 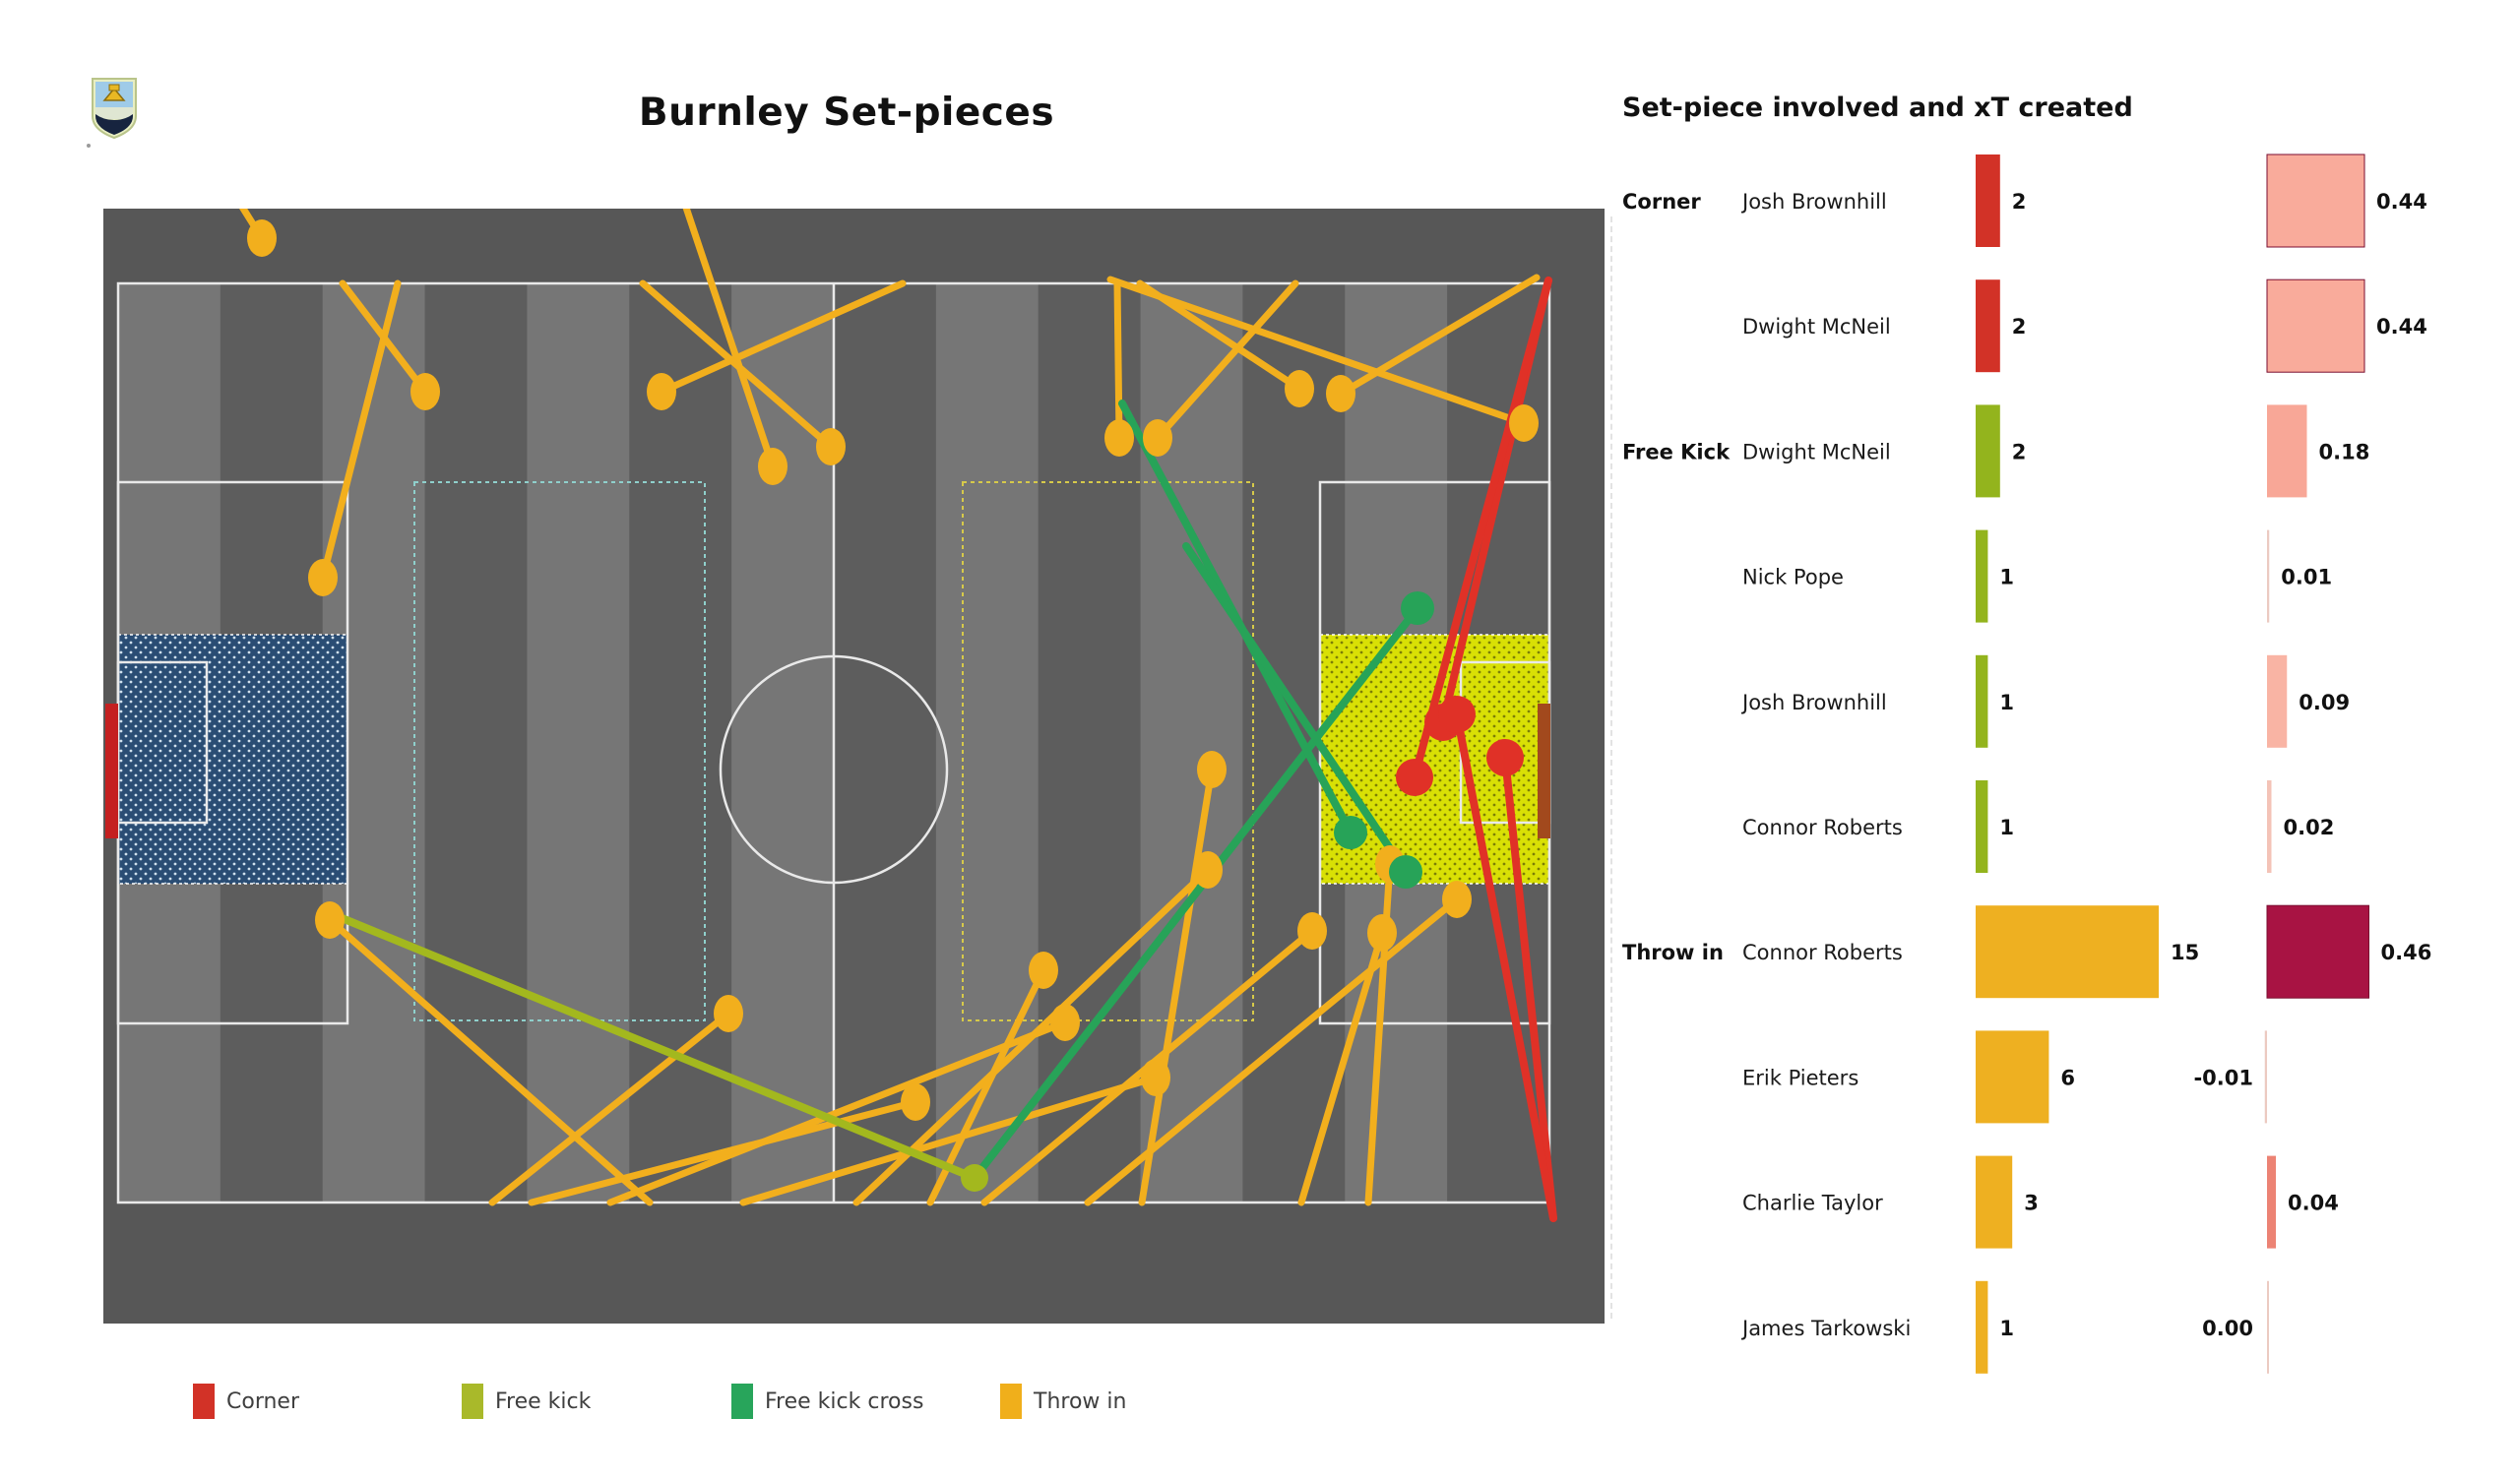 What do you see at coordinates (114, 88) in the screenshot?
I see `badge-crown` at bounding box center [114, 88].